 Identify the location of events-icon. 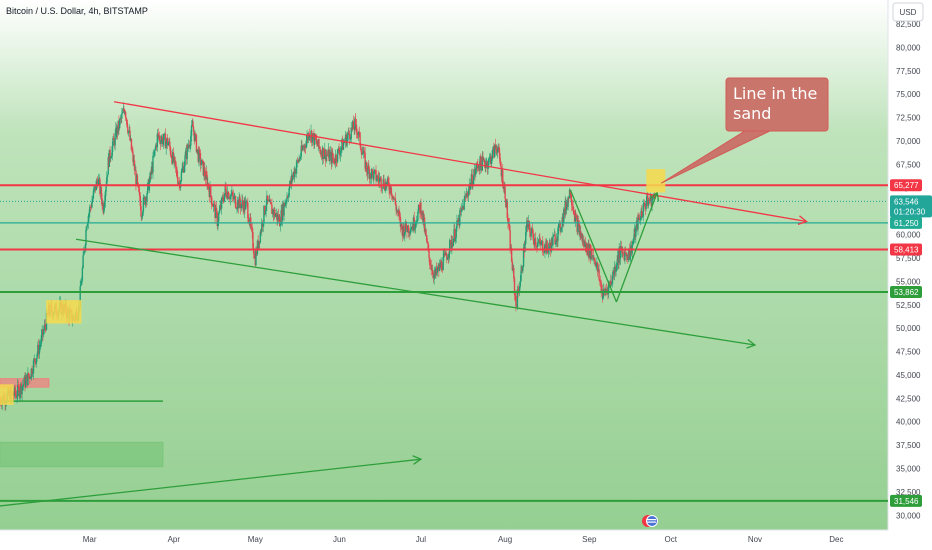
(650, 521).